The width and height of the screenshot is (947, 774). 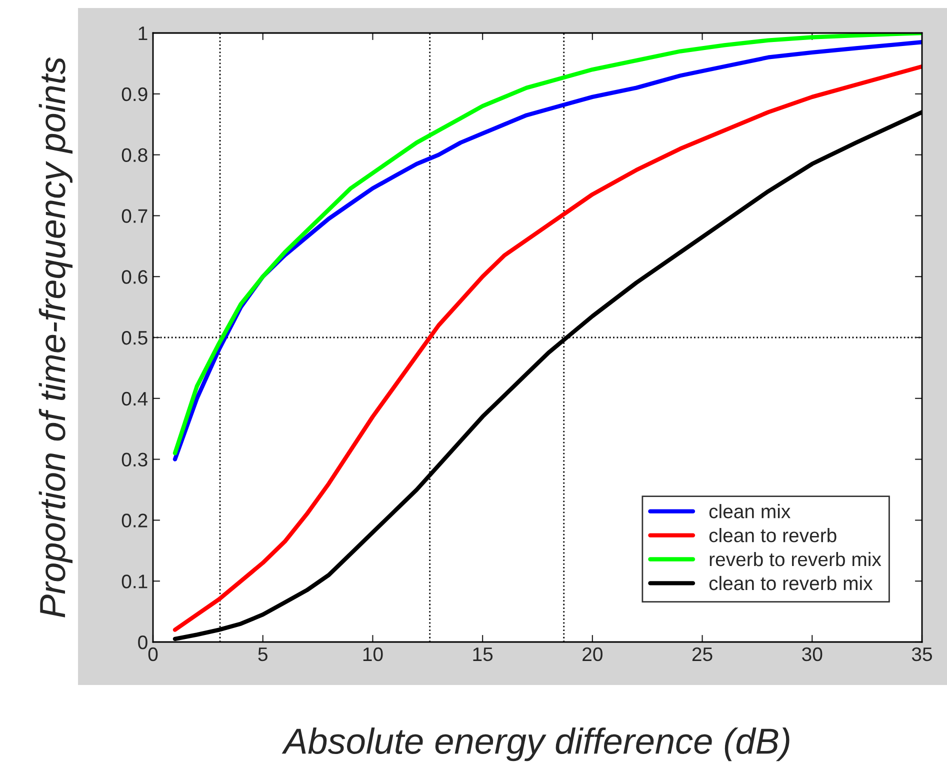 I want to click on legend-label: clean to reverb mix, so click(x=791, y=583).